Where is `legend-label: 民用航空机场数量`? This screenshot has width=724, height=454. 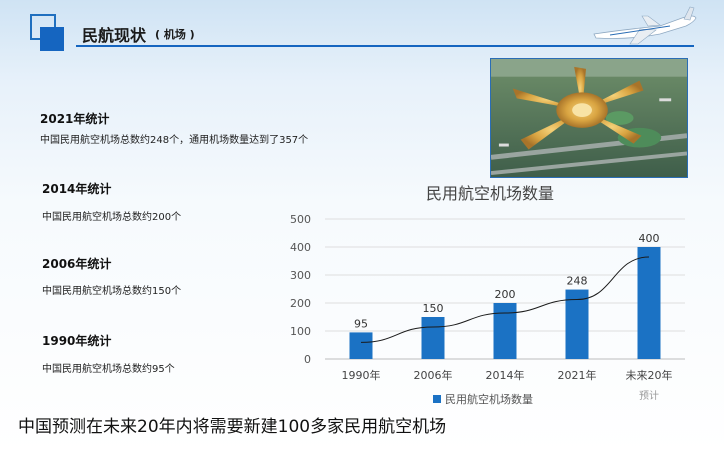
legend-label: 民用航空机场数量 is located at coordinates (489, 399).